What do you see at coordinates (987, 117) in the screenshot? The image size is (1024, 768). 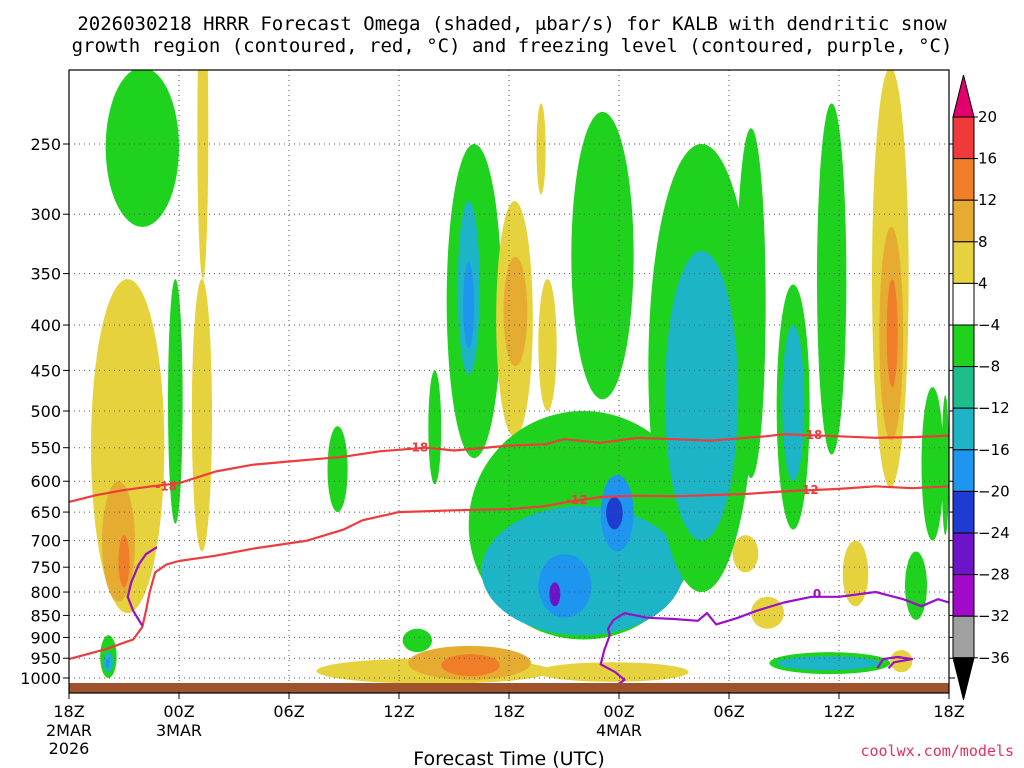 I see `colorbar-label: 20` at bounding box center [987, 117].